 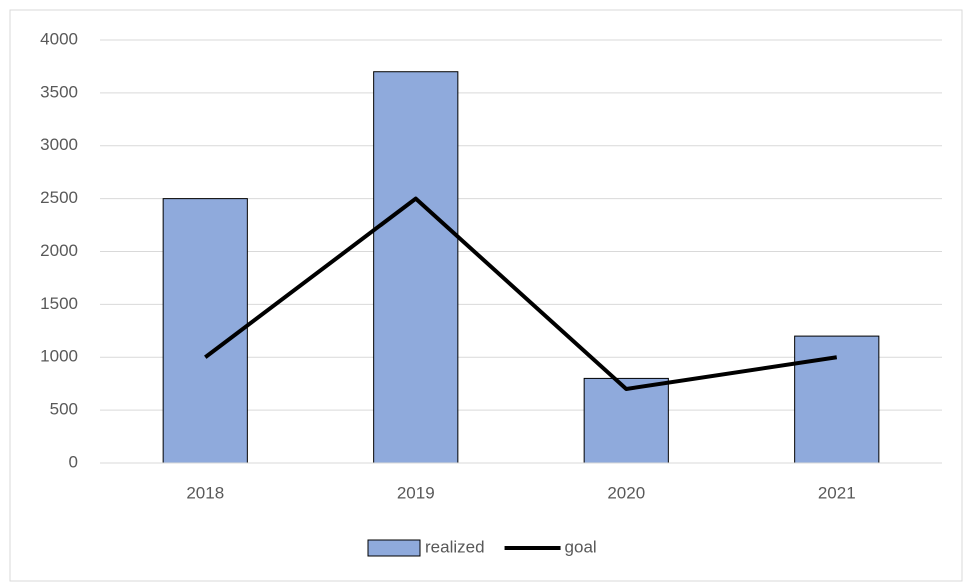 What do you see at coordinates (205, 492) in the screenshot?
I see `x-tick-label: 2018` at bounding box center [205, 492].